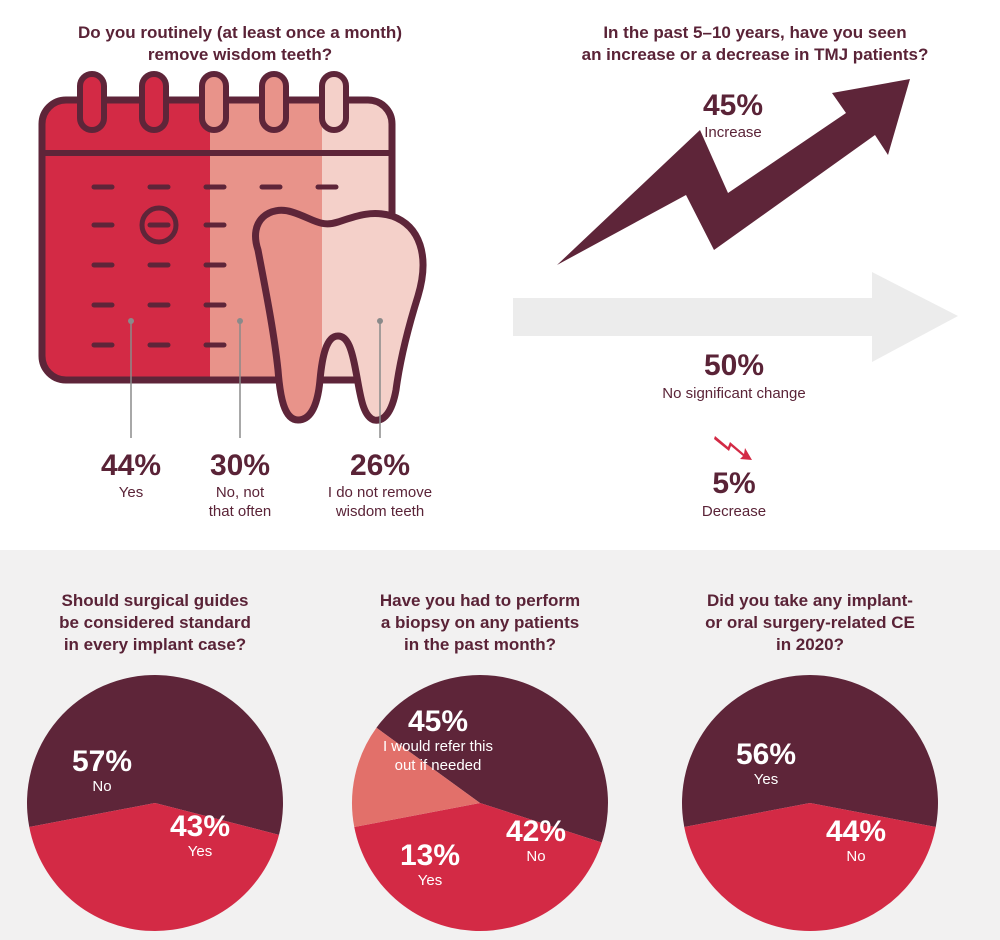 Image resolution: width=1000 pixels, height=940 pixels. What do you see at coordinates (240, 511) in the screenshot?
I see `wisdom-label-line: that often` at bounding box center [240, 511].